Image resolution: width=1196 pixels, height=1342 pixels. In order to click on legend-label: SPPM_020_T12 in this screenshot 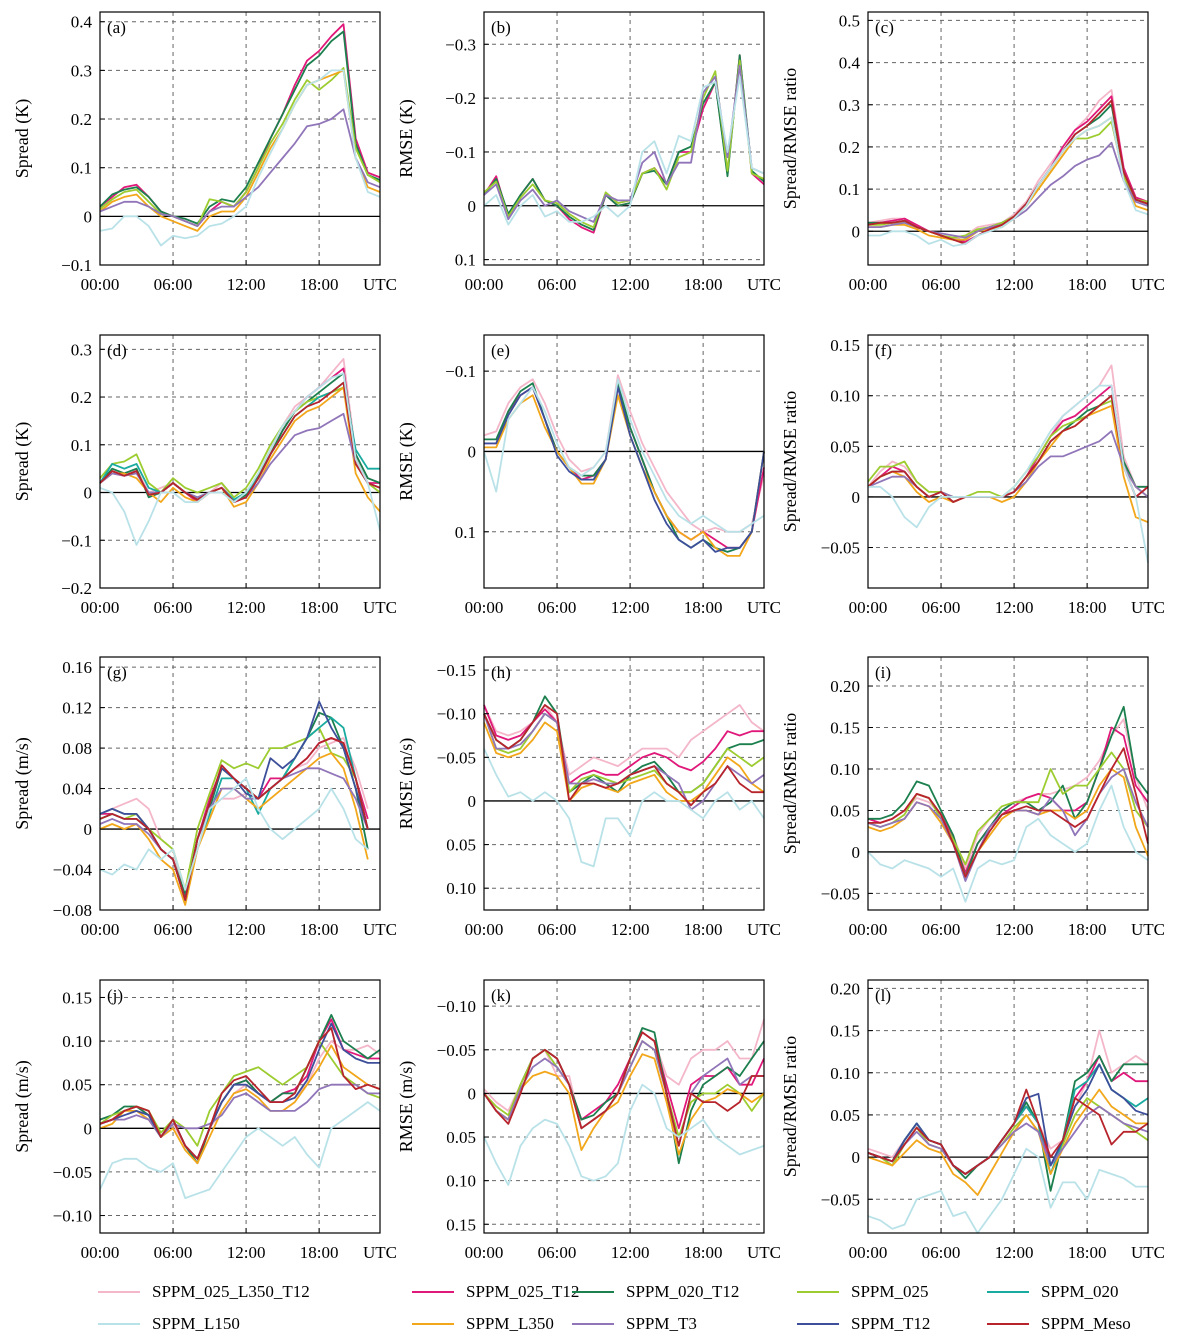, I will do `click(683, 1291)`.